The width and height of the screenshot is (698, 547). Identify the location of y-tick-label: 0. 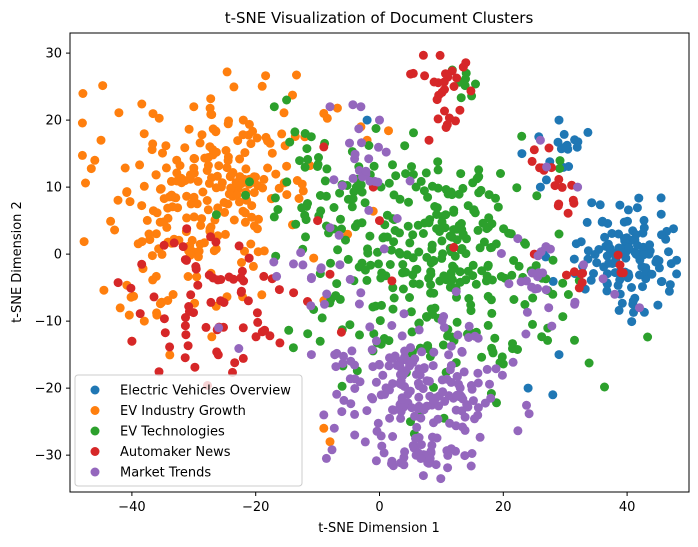
(58, 255).